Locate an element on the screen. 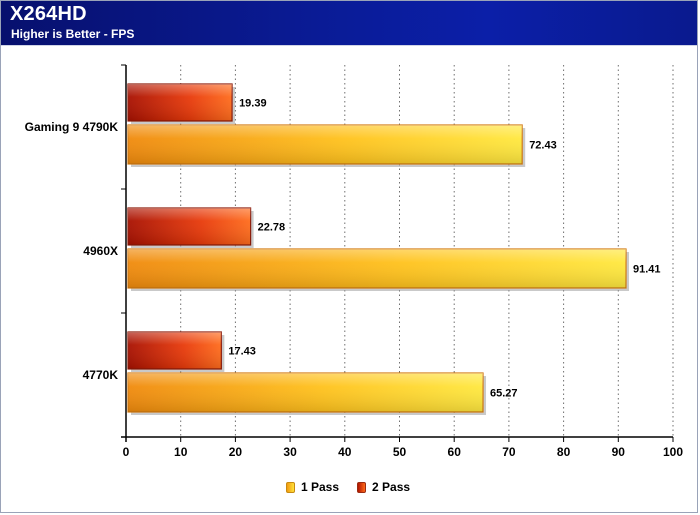 The image size is (700, 515). legend-item-2pass: 2 Pass is located at coordinates (383, 487).